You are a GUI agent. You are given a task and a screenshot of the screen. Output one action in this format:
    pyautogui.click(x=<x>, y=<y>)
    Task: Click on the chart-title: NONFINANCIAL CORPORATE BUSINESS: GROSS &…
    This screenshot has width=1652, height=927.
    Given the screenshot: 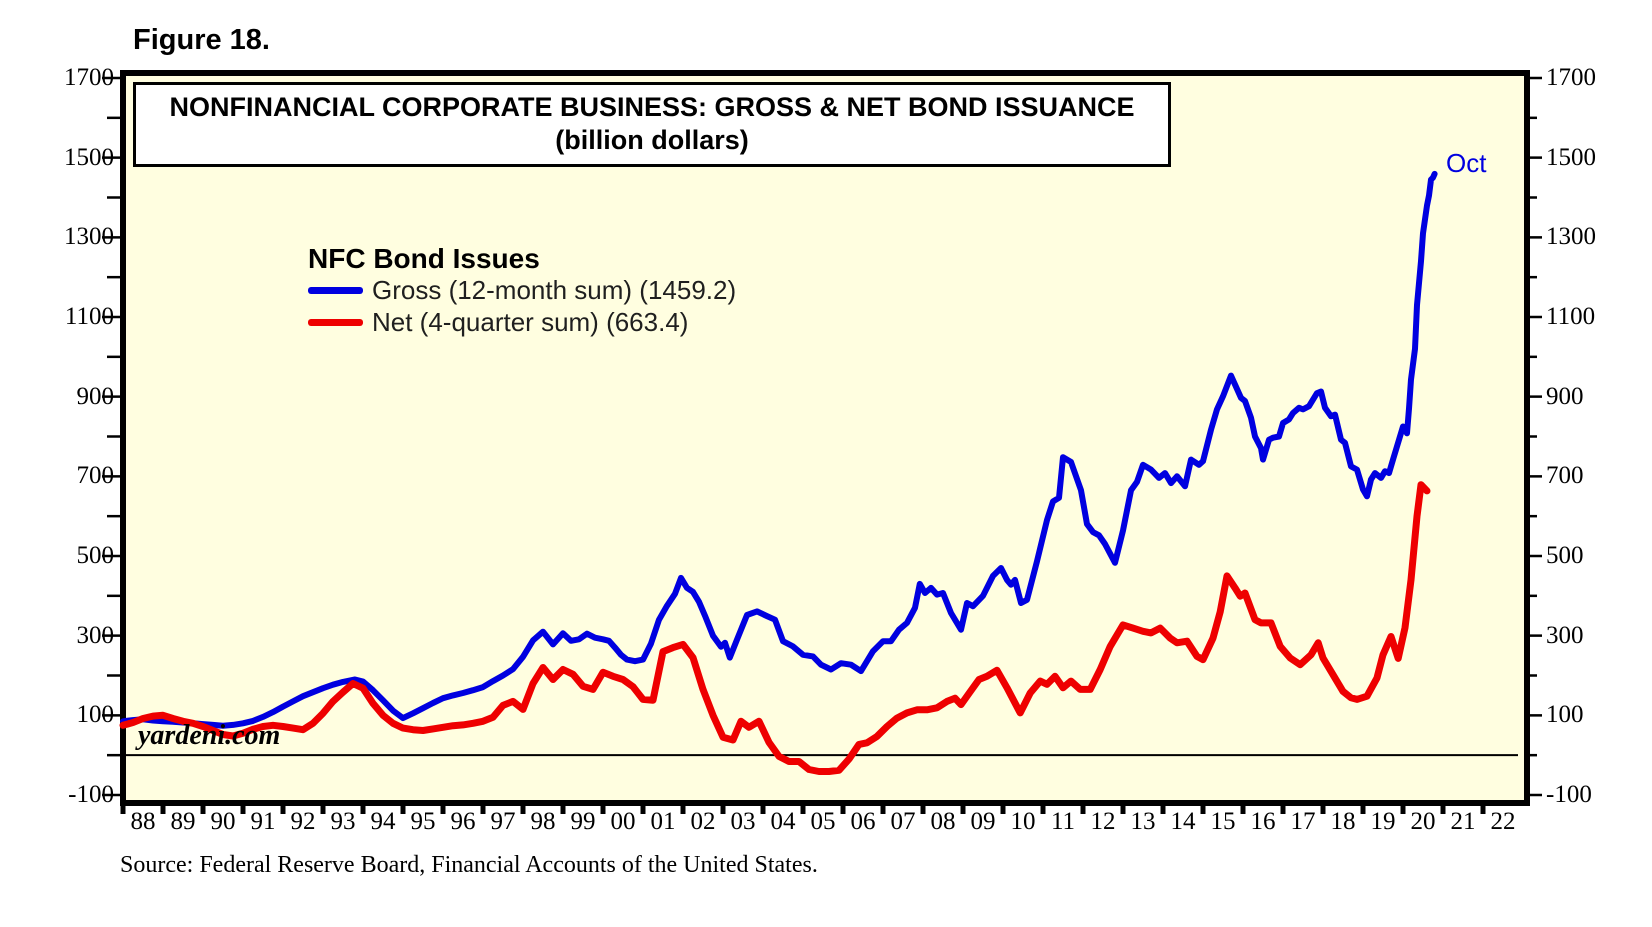 What is the action you would take?
    pyautogui.click(x=652, y=107)
    